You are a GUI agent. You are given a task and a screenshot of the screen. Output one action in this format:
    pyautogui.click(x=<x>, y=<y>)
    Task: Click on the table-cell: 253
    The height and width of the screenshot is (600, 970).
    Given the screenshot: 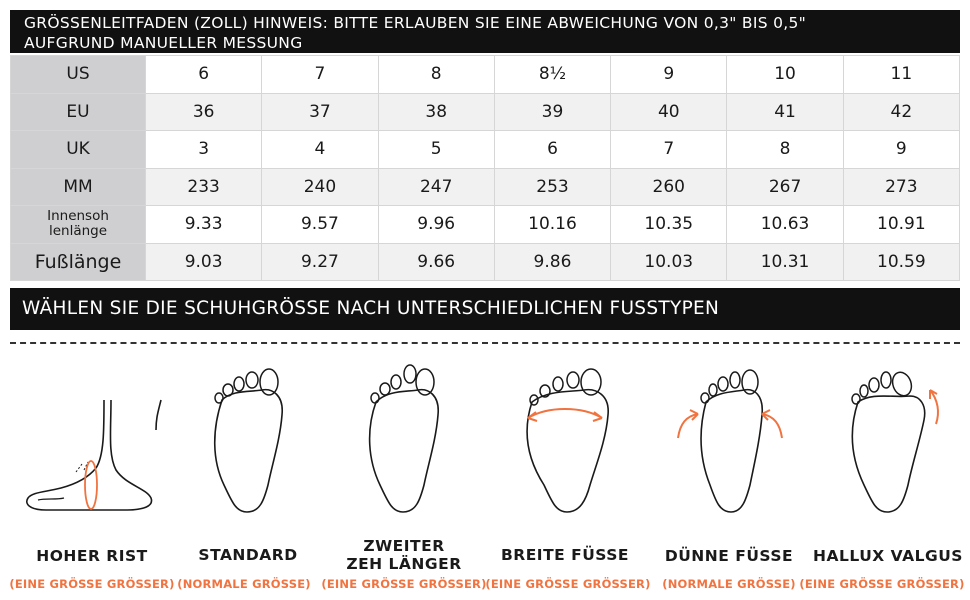 What is the action you would take?
    pyautogui.click(x=552, y=186)
    